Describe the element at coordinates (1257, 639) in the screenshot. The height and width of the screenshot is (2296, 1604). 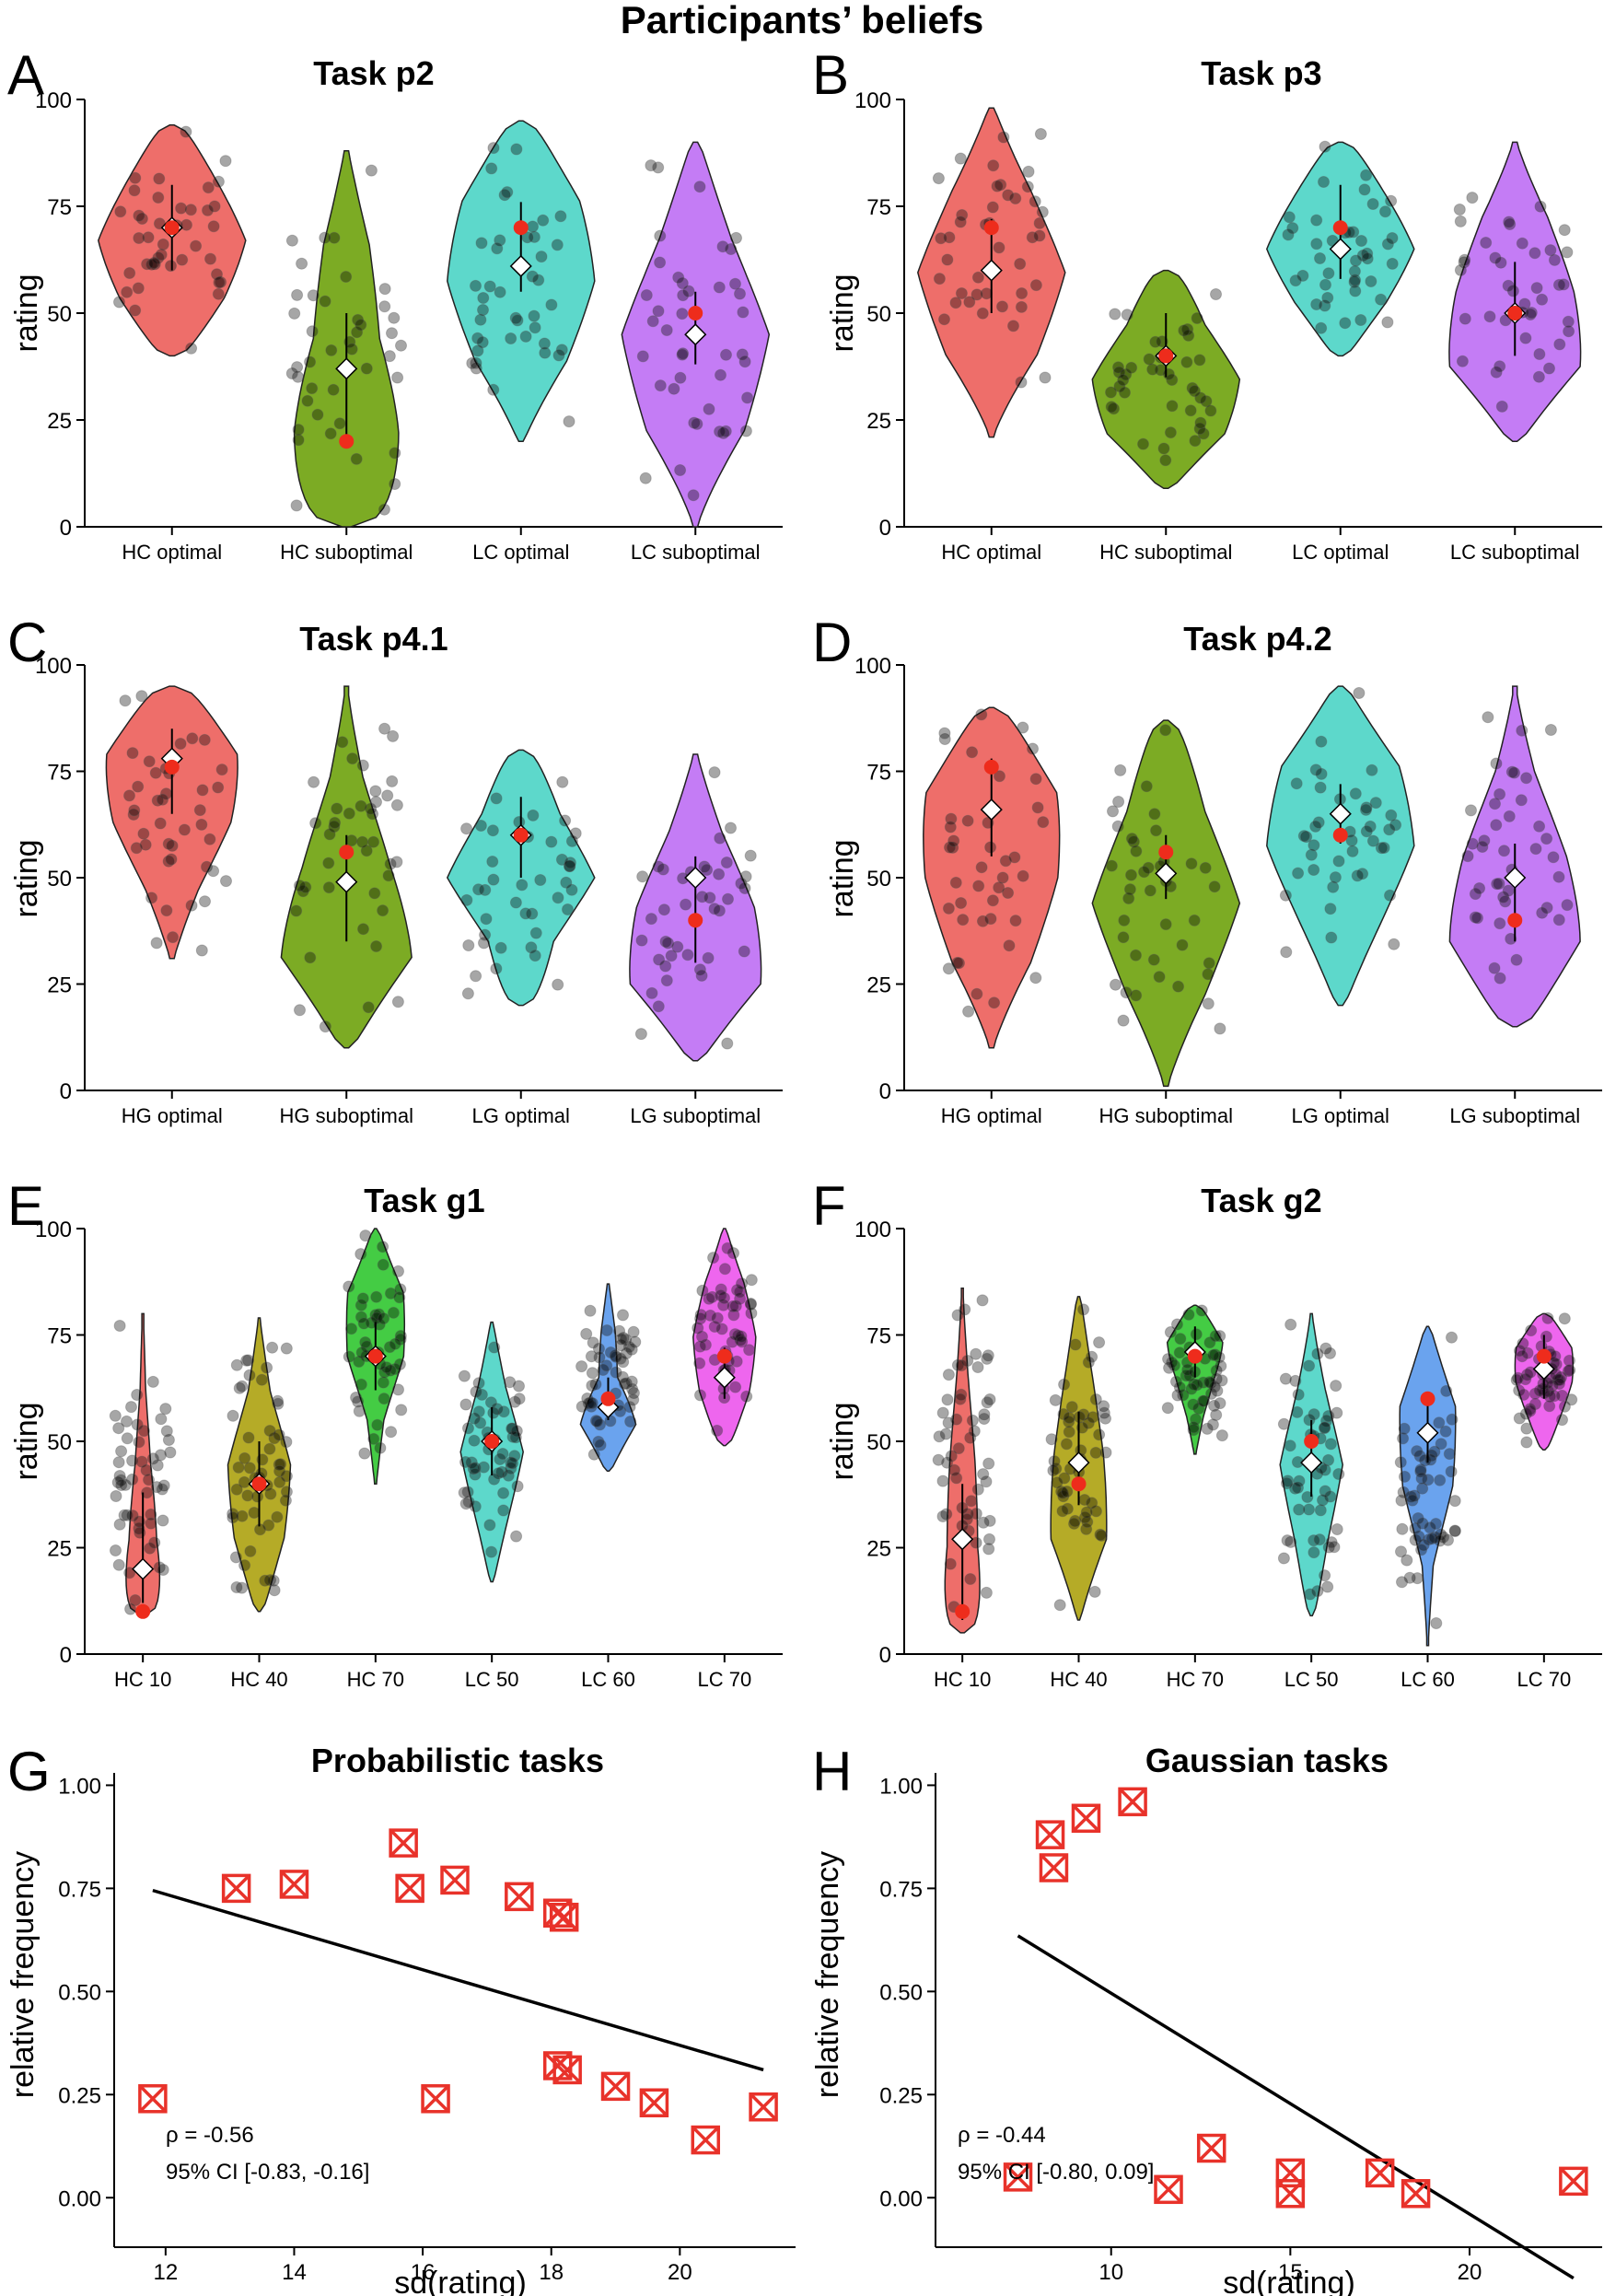
I see `panel-title: Task p4.2` at that location.